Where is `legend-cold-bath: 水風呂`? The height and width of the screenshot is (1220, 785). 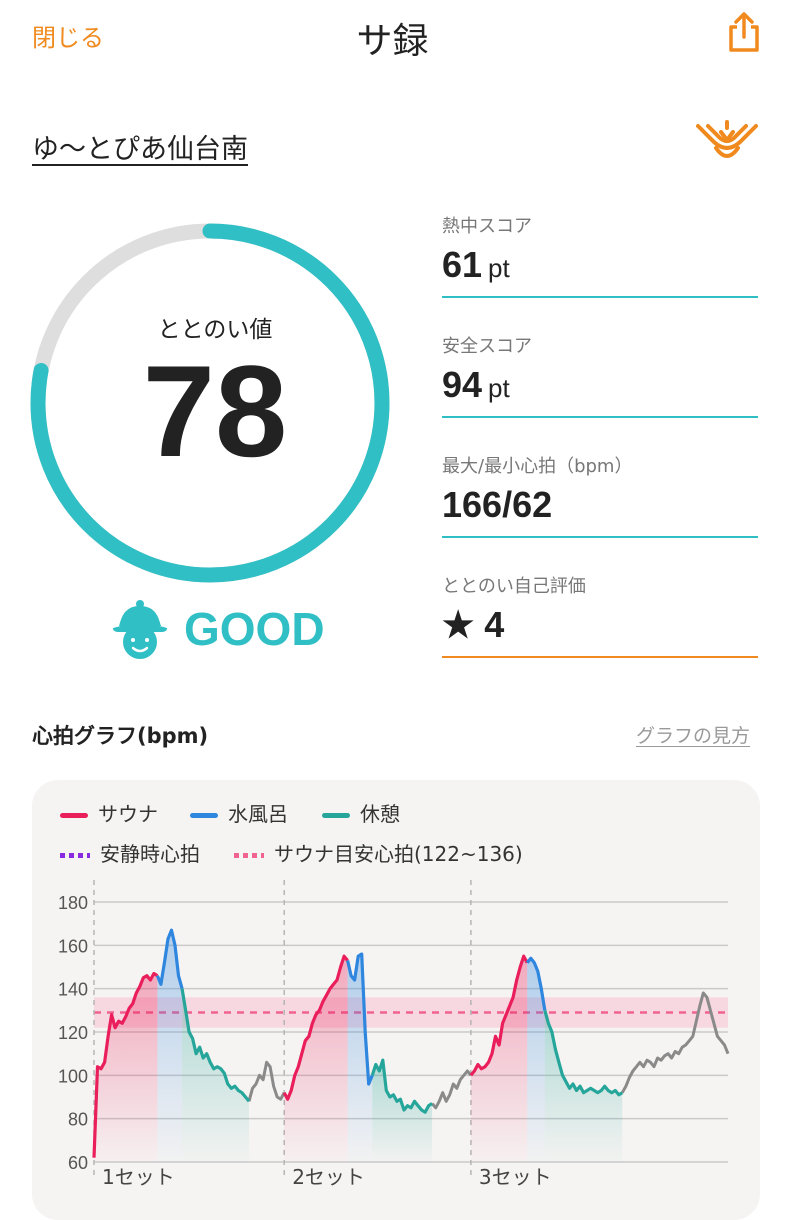 legend-cold-bath: 水風呂 is located at coordinates (239, 812).